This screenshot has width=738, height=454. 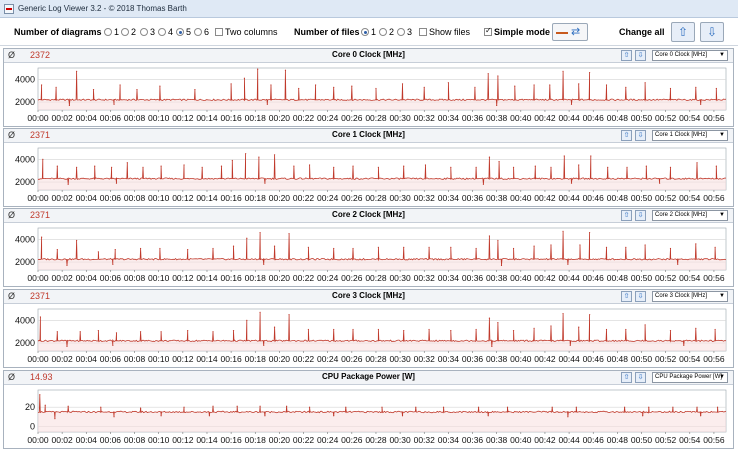 I want to click on move-up-button: ⇧, so click(x=683, y=32).